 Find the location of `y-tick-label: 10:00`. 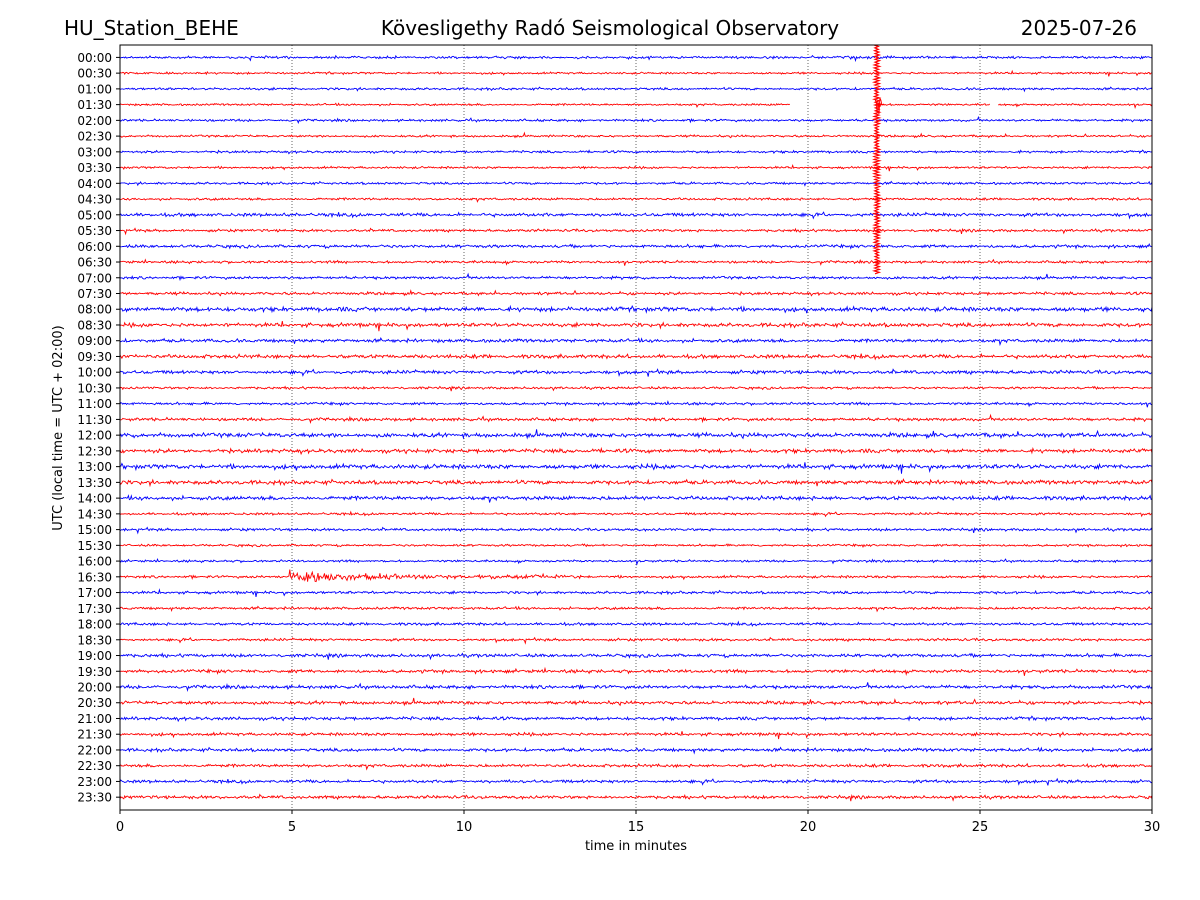

y-tick-label: 10:00 is located at coordinates (94, 373).